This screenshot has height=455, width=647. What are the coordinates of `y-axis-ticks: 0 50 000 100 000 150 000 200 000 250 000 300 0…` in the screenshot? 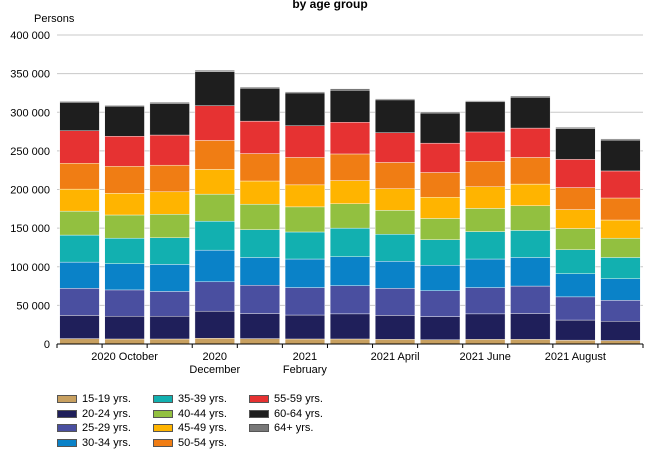 It's located at (30, 190).